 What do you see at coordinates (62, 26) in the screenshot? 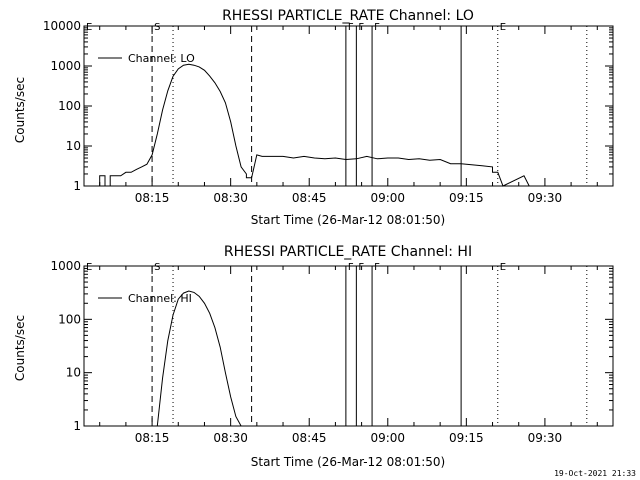
I see `y-tick-label: 10000` at bounding box center [62, 26].